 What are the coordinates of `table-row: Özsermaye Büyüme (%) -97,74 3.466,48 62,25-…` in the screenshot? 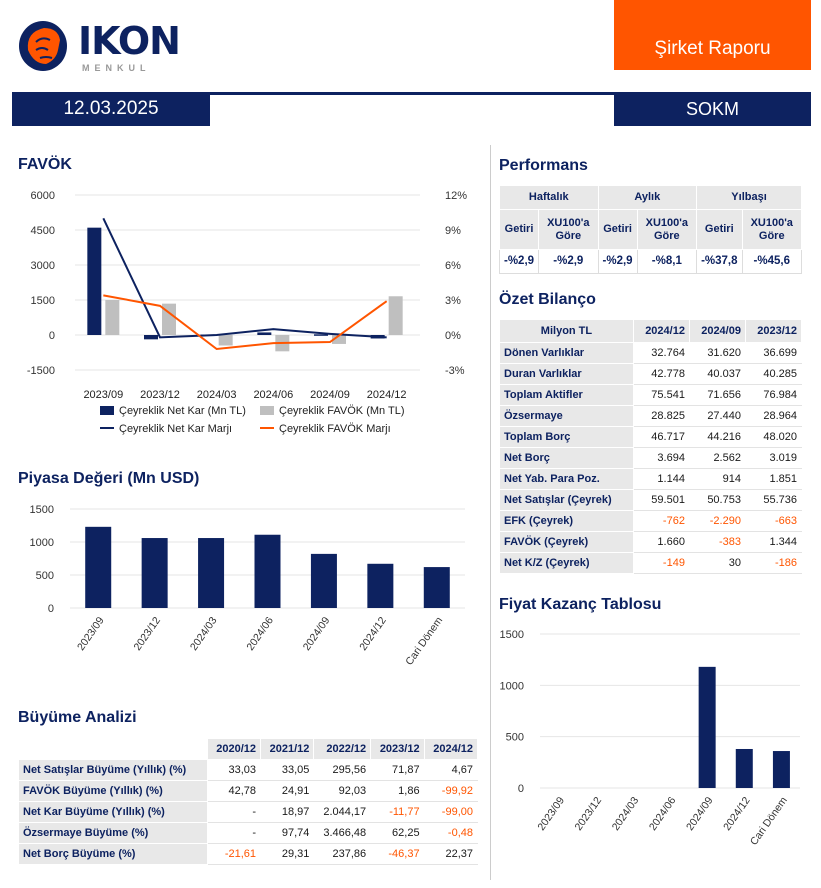 It's located at (248, 833).